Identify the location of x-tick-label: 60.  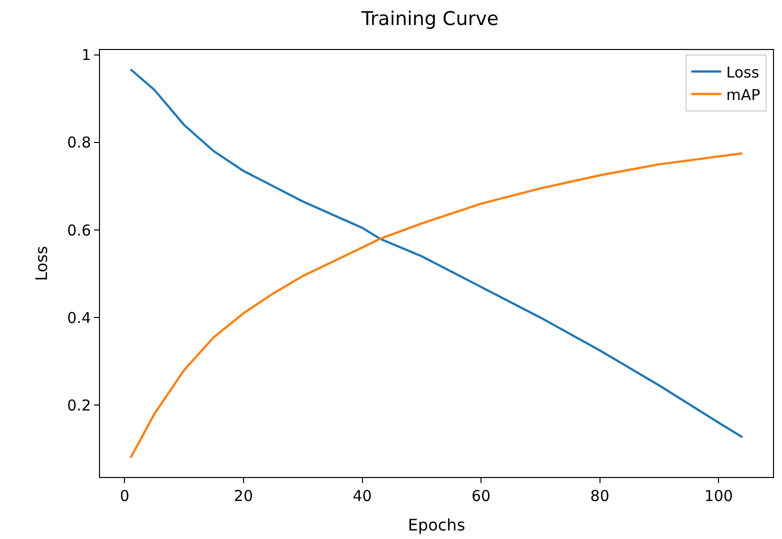
(481, 496).